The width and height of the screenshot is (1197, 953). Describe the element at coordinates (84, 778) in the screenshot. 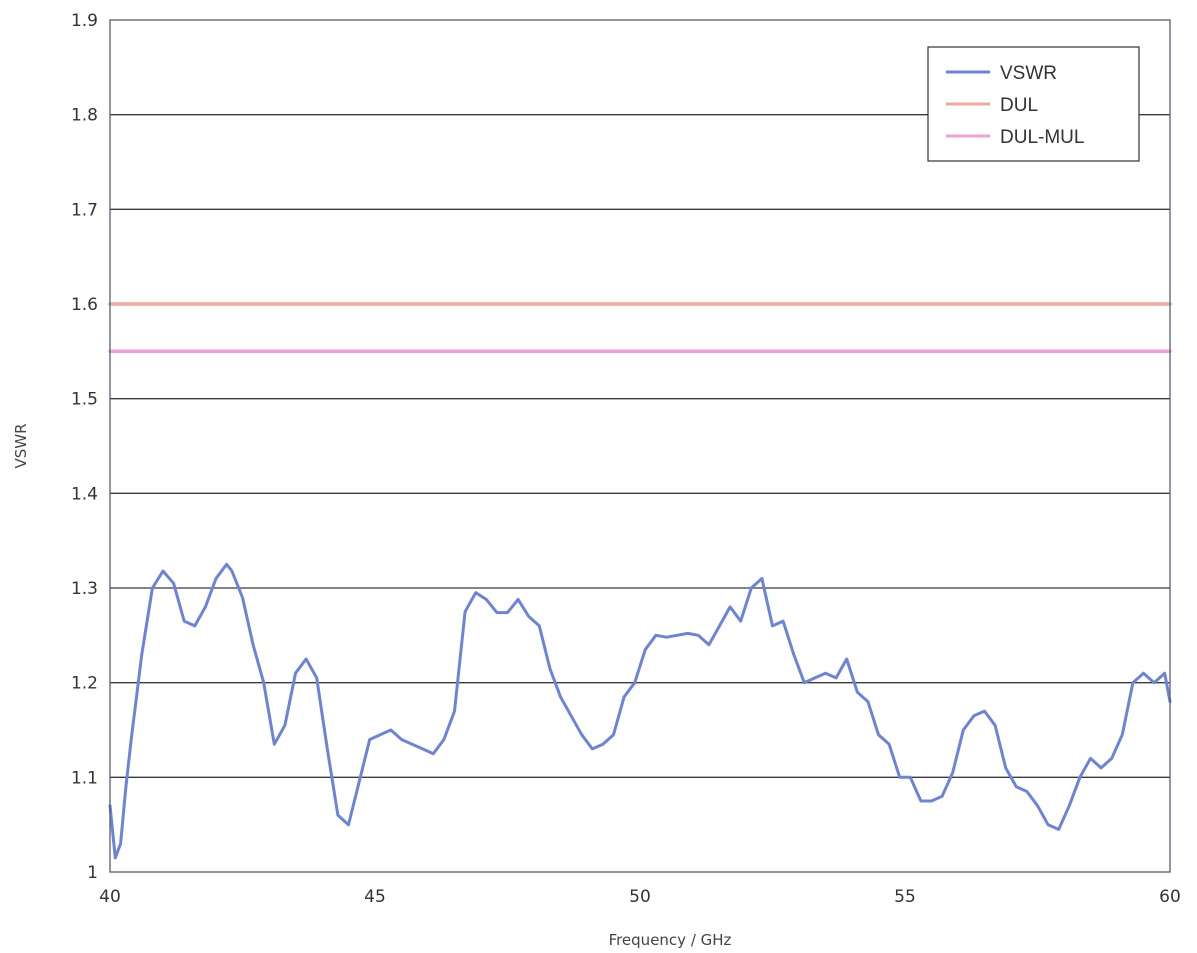

I see `y-tick-label: 1.1` at that location.